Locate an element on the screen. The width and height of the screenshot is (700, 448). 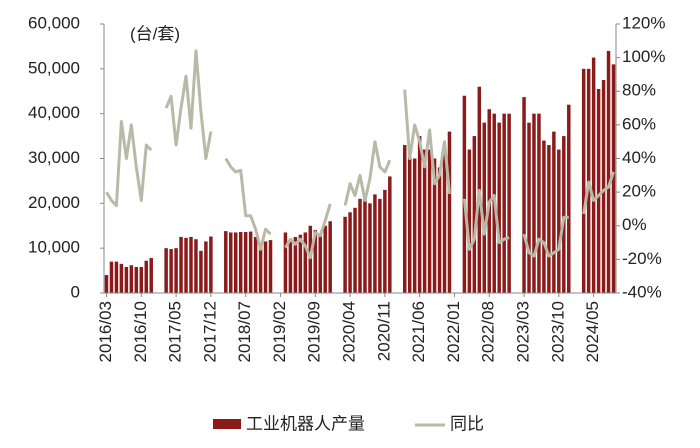
y2-tick-label: 20% is located at coordinates (639, 191).